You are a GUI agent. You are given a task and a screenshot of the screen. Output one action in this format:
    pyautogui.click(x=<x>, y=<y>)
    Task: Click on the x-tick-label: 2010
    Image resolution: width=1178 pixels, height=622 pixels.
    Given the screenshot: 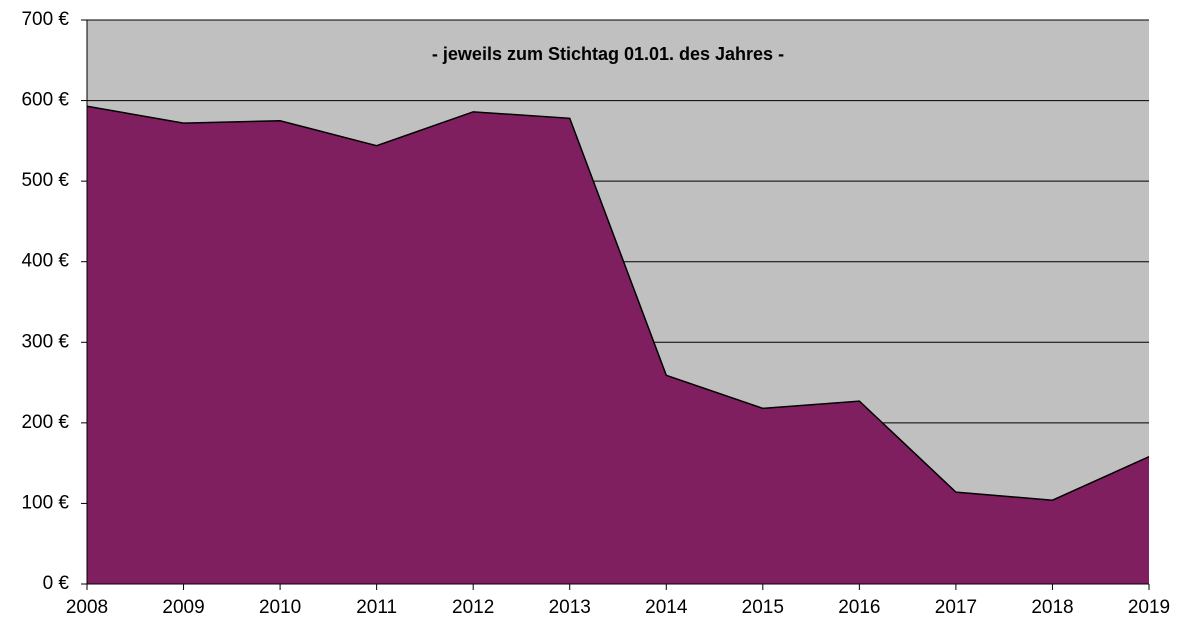 What is the action you would take?
    pyautogui.click(x=280, y=607)
    